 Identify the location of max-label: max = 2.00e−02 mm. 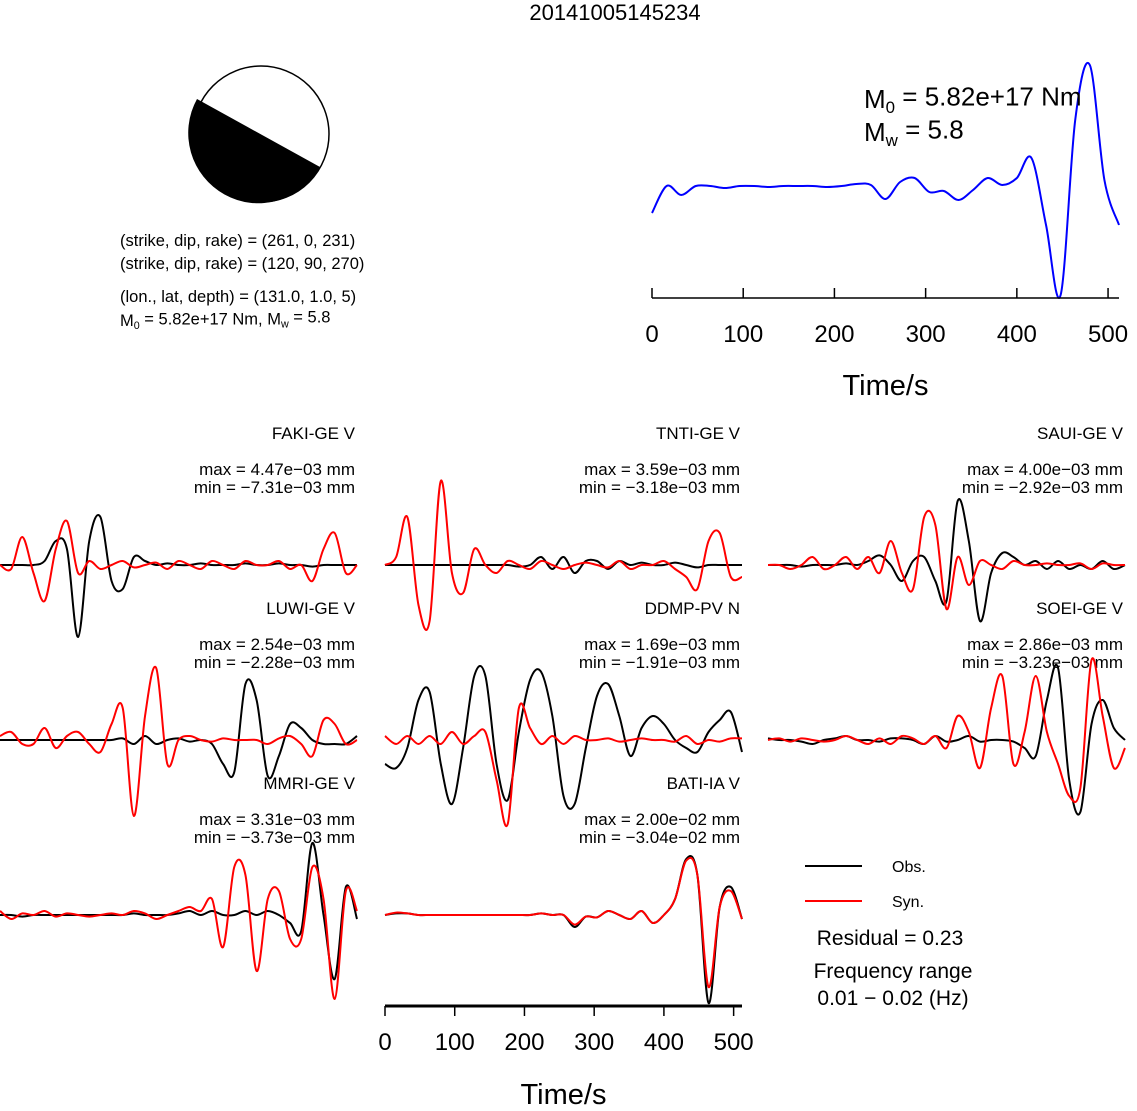
(662, 819).